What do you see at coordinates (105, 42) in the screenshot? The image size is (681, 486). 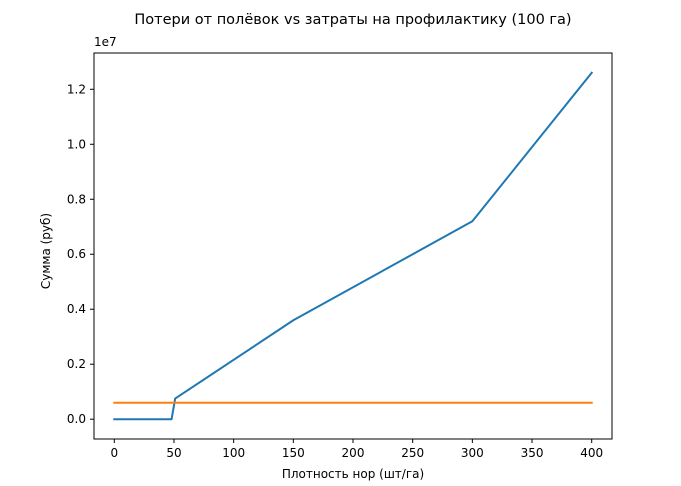 I see `y-axis-offset-label: 1e7` at bounding box center [105, 42].